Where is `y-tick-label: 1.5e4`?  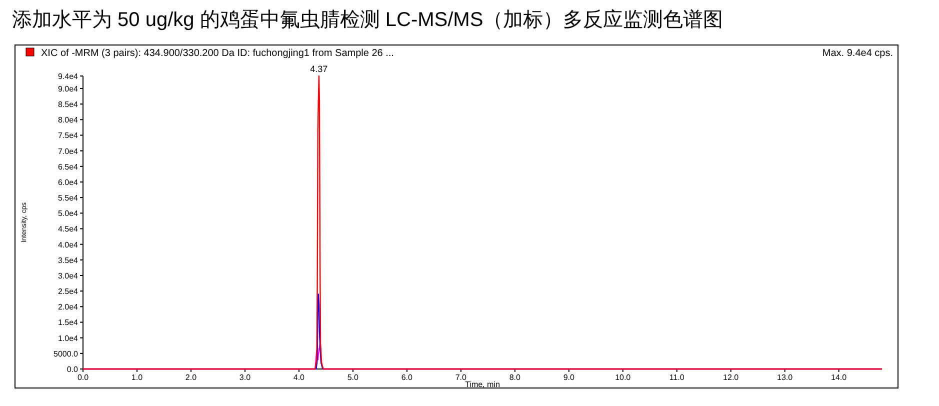
y-tick-label: 1.5e4 is located at coordinates (68, 323).